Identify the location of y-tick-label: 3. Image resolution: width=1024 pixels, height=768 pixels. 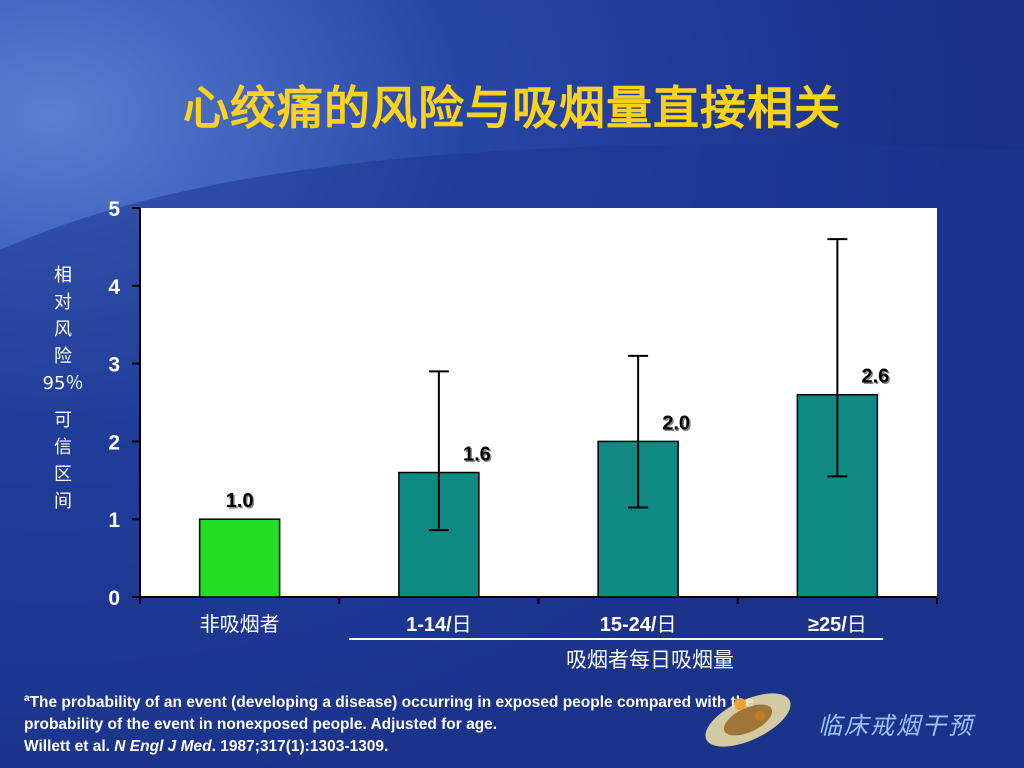
(114, 365).